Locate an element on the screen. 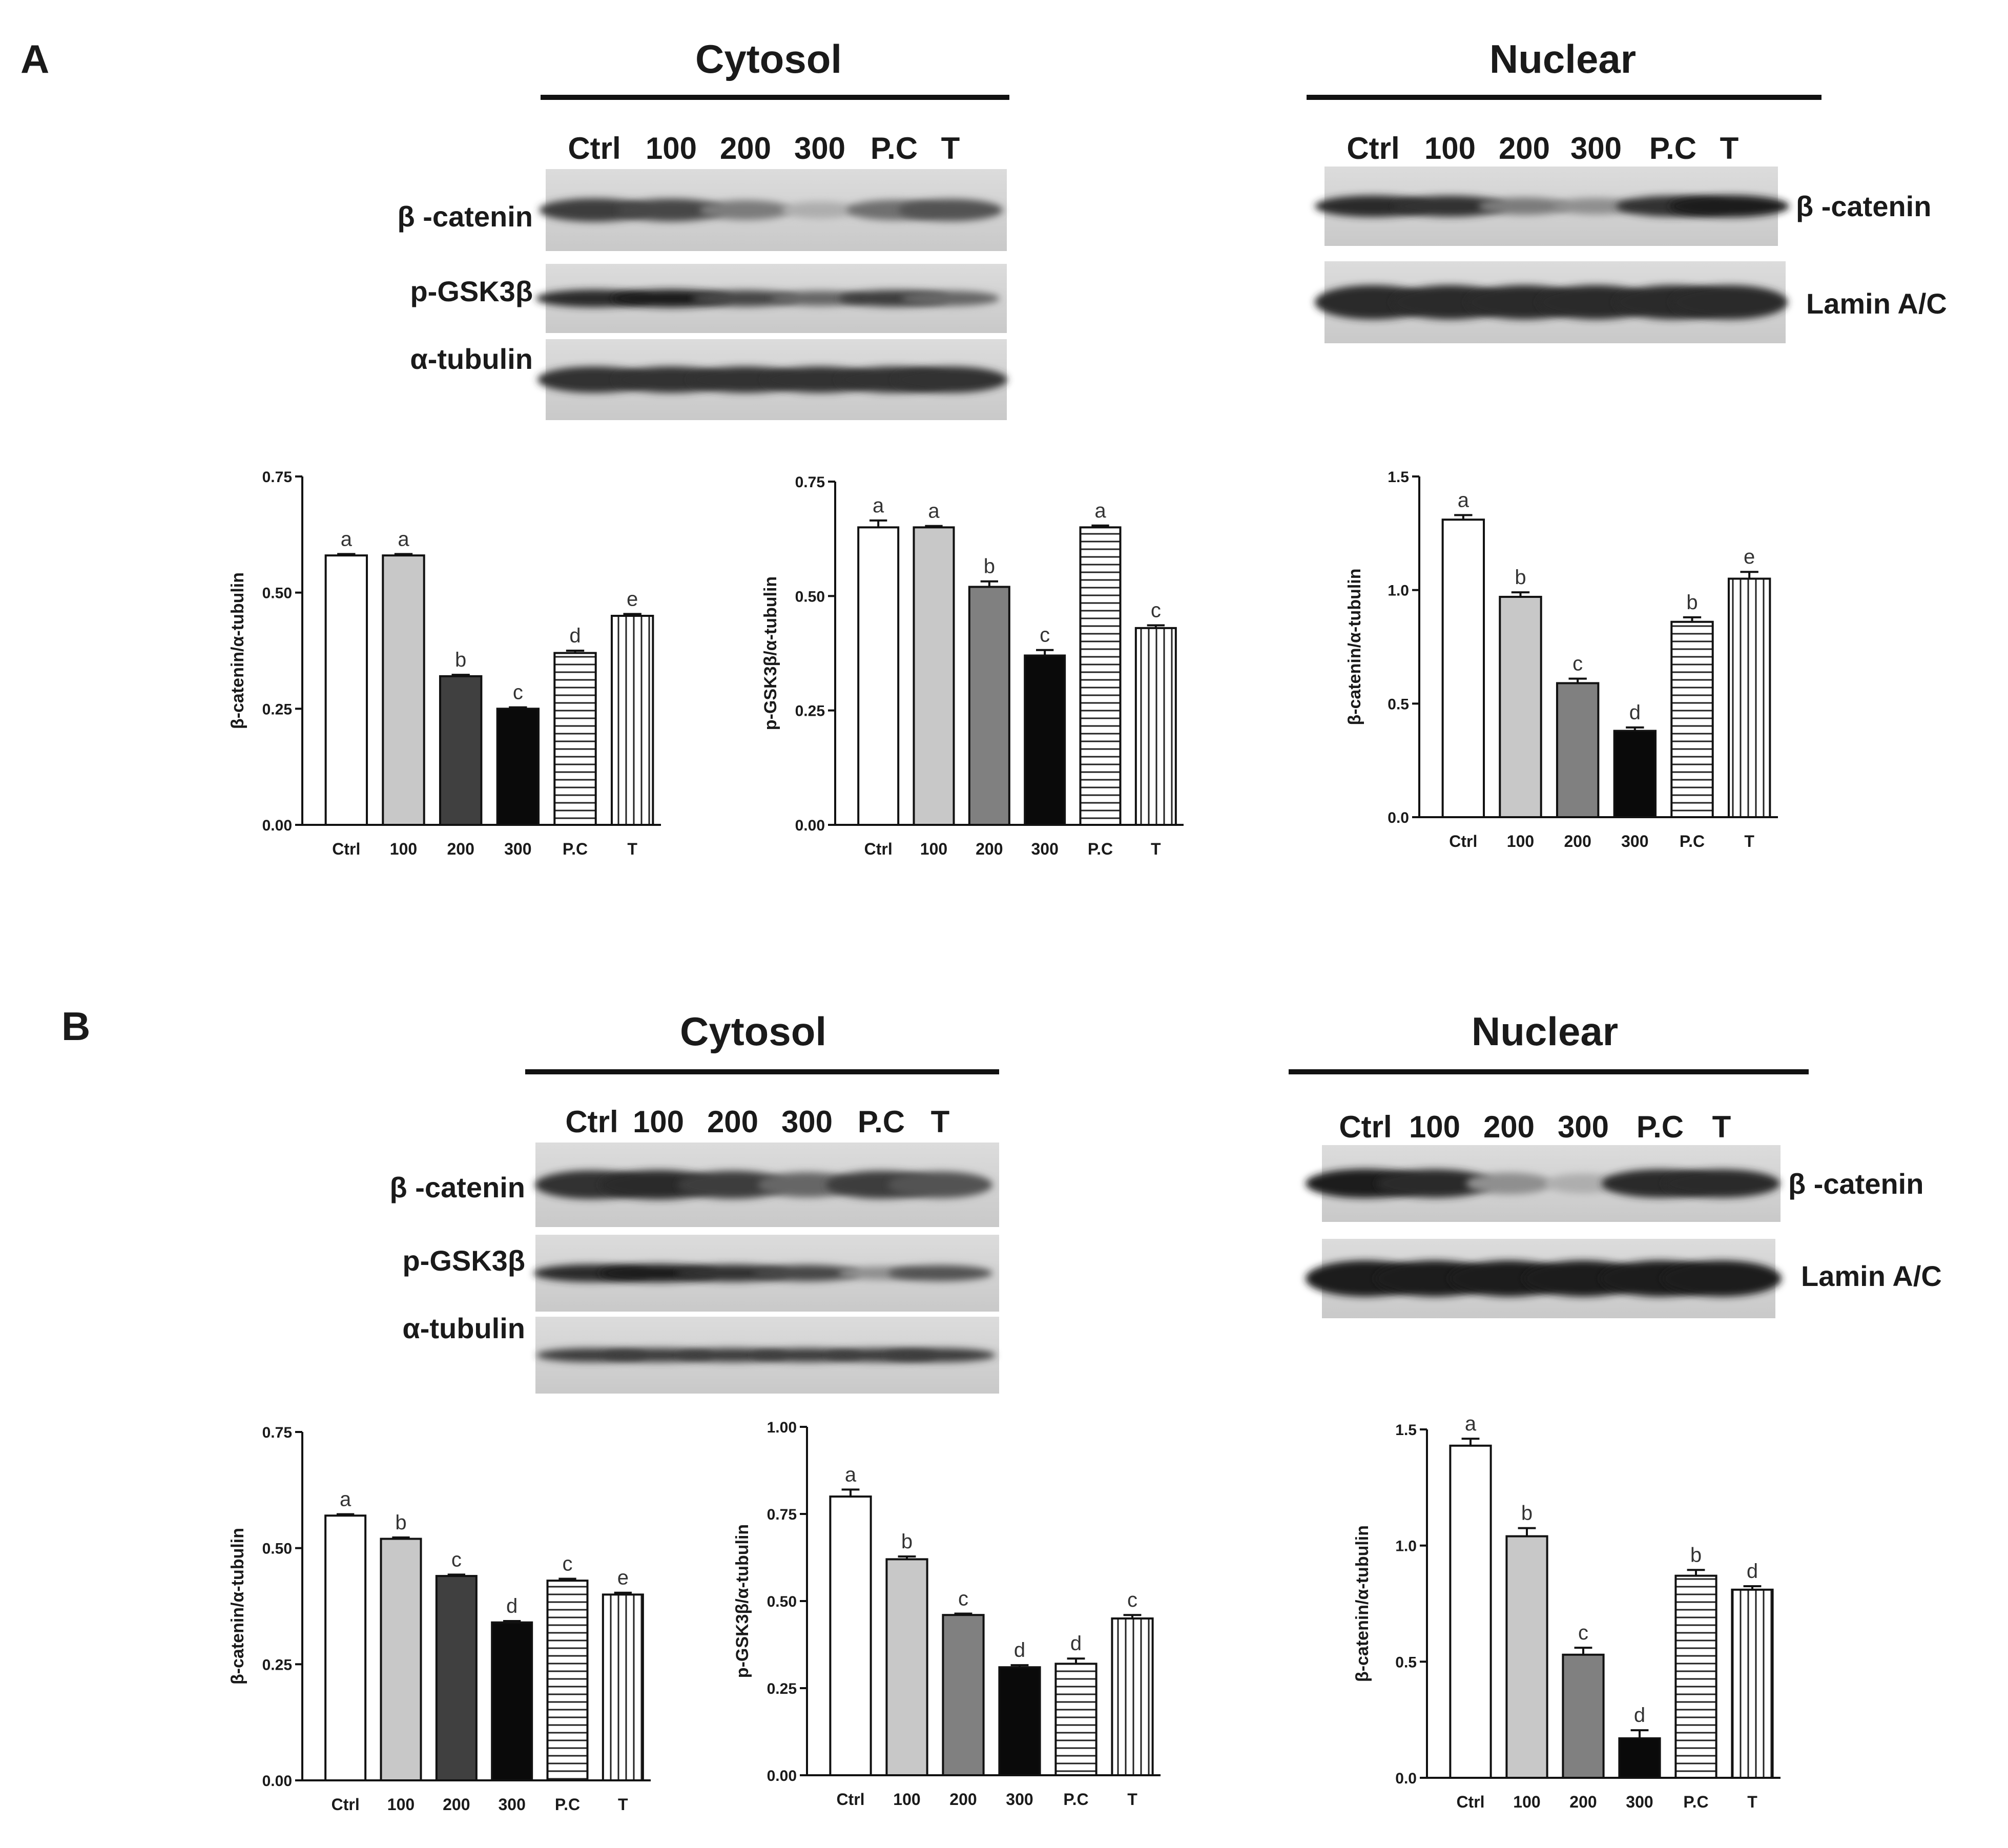  lane-label: 100 is located at coordinates (671, 148).